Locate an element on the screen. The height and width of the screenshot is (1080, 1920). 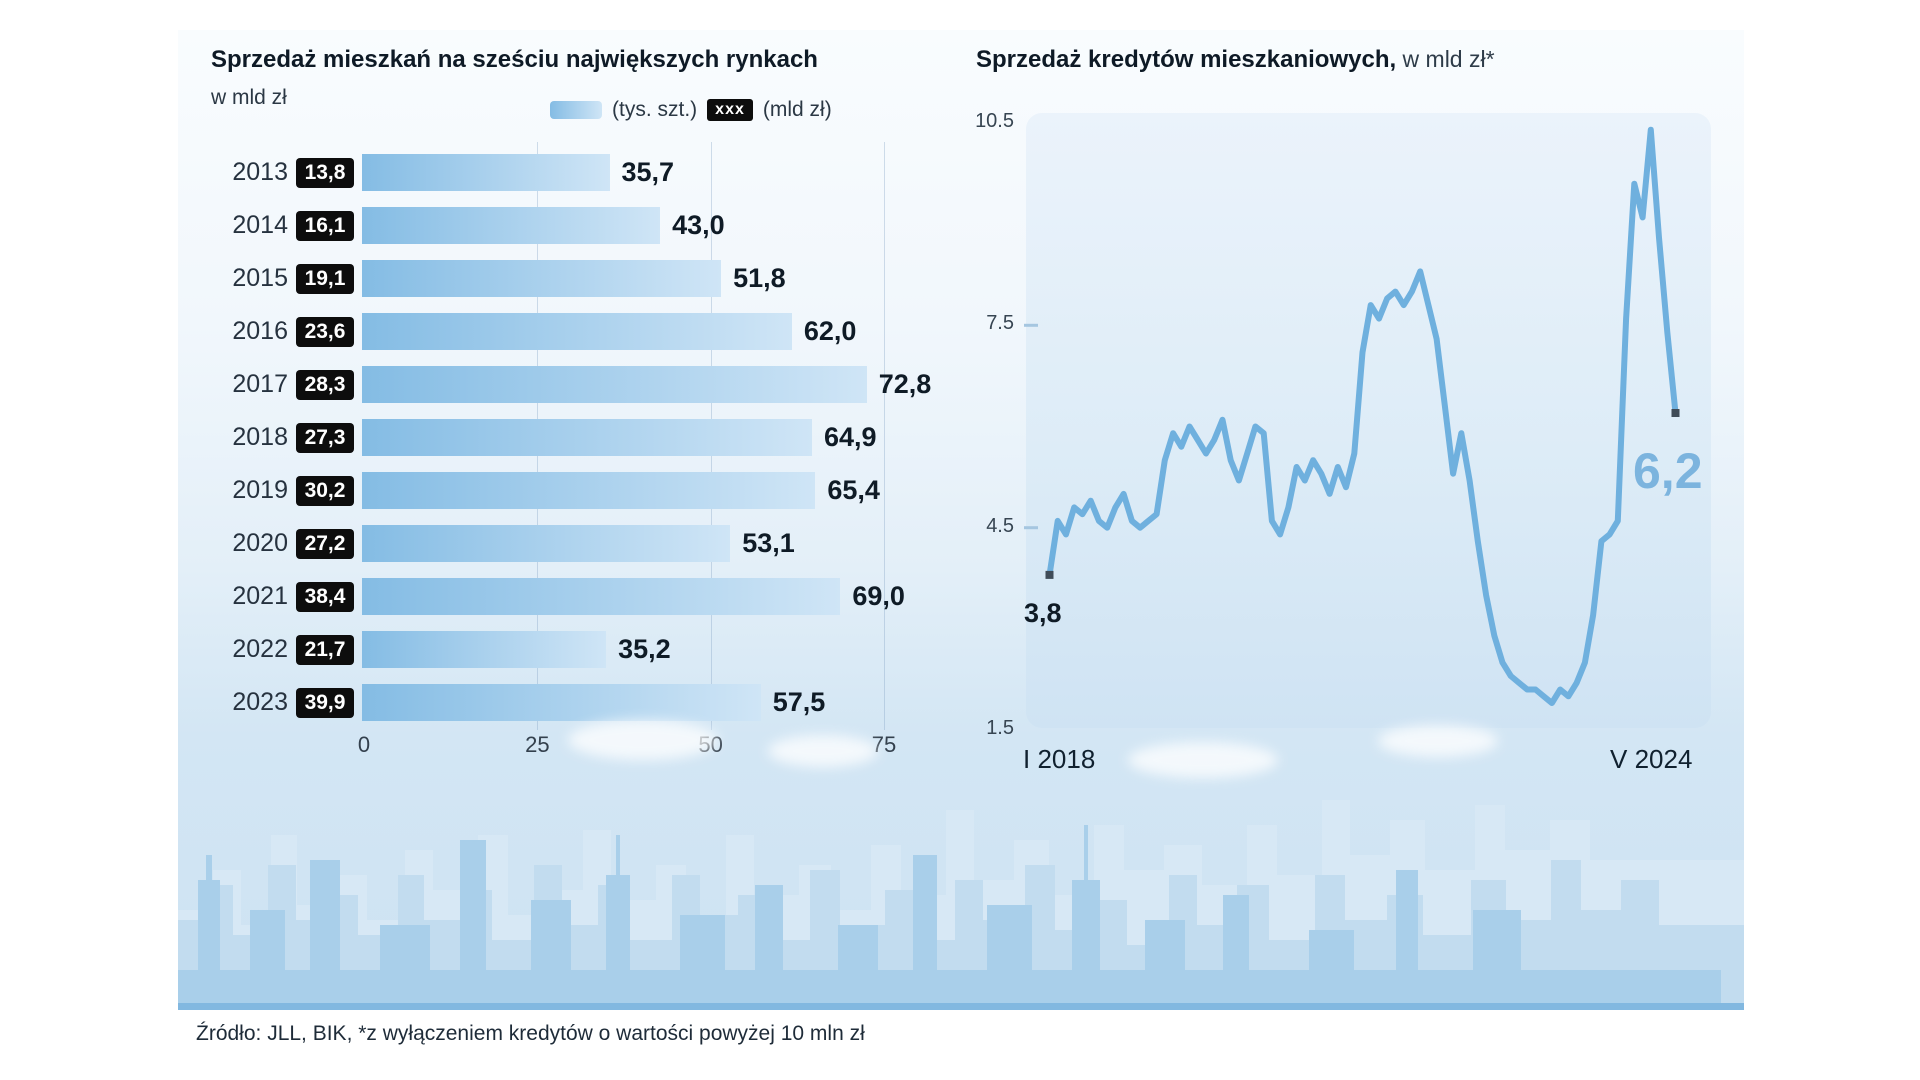
value-badge-mld: 13,8 is located at coordinates (325, 172).